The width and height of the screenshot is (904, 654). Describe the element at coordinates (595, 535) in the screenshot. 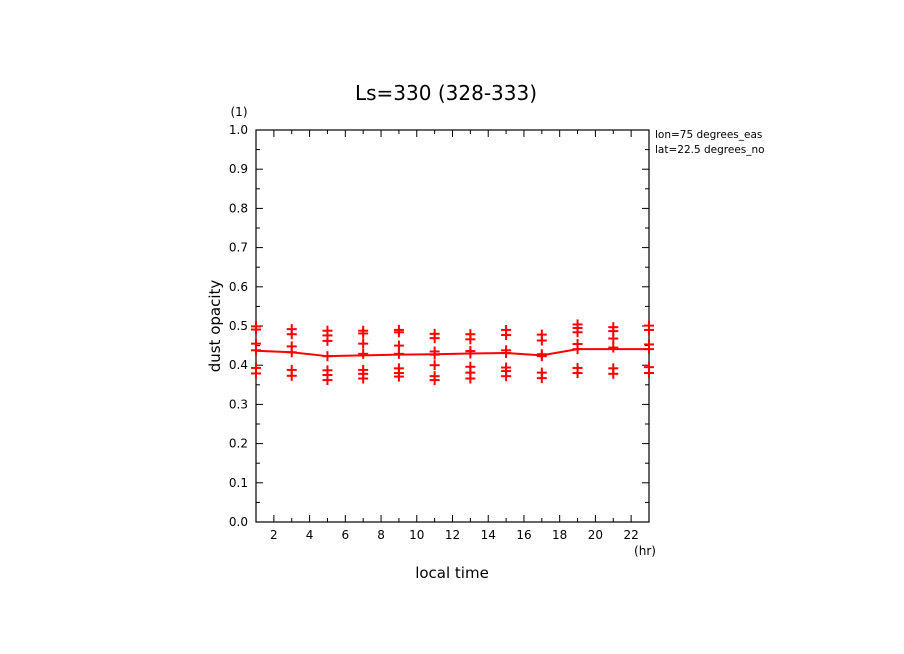

I see `x-tick-label: 20` at that location.